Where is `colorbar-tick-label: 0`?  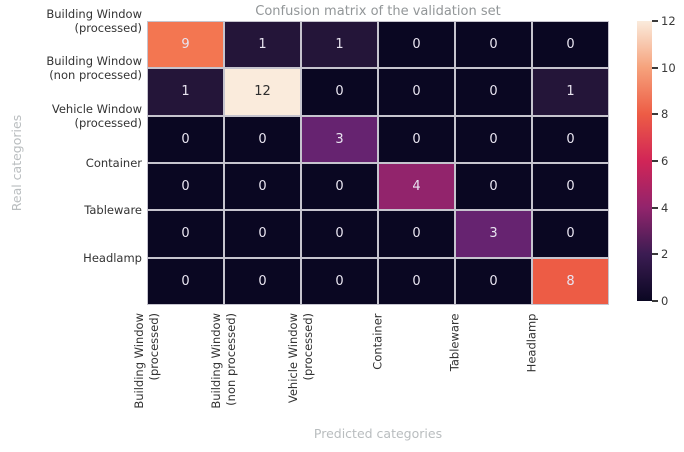
colorbar-tick-label: 0 is located at coordinates (665, 301).